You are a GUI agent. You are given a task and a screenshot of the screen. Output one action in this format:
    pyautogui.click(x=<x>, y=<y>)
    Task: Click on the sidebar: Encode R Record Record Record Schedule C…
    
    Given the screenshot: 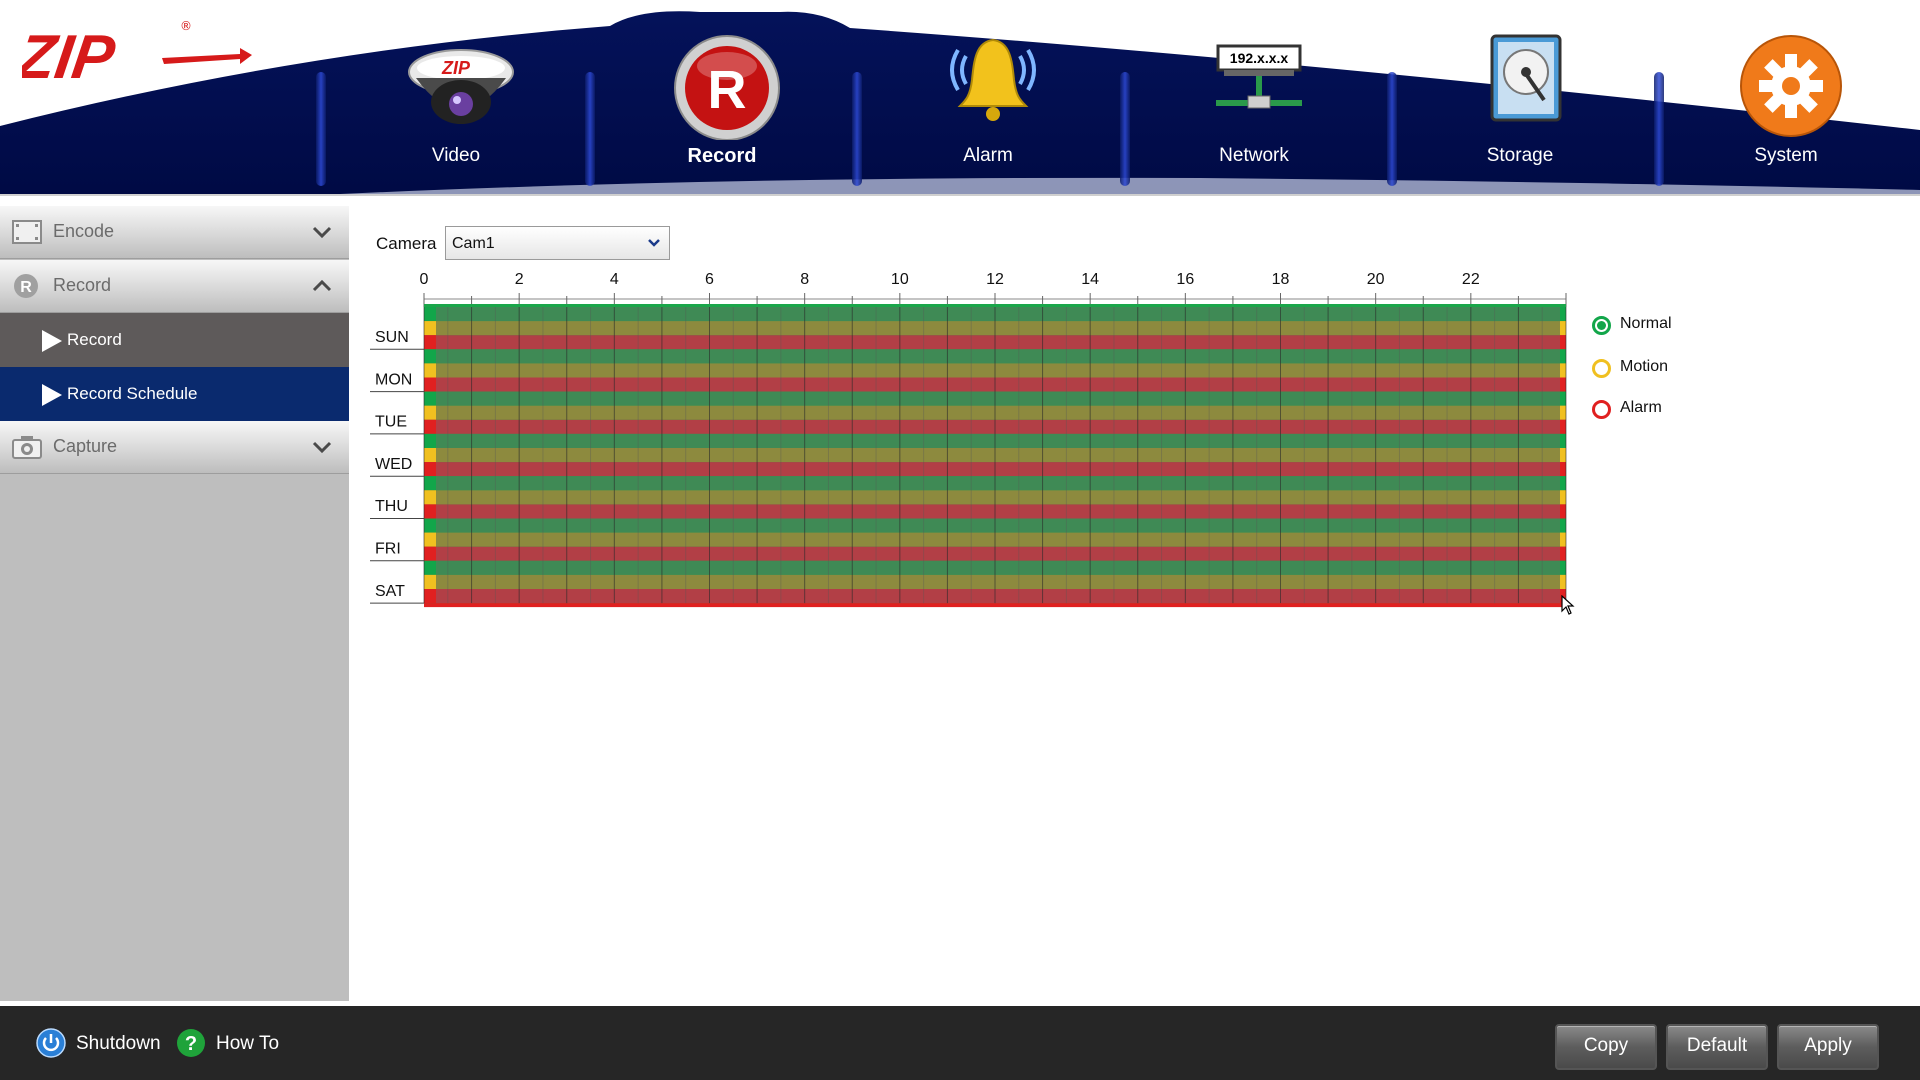 What is the action you would take?
    pyautogui.click(x=174, y=603)
    